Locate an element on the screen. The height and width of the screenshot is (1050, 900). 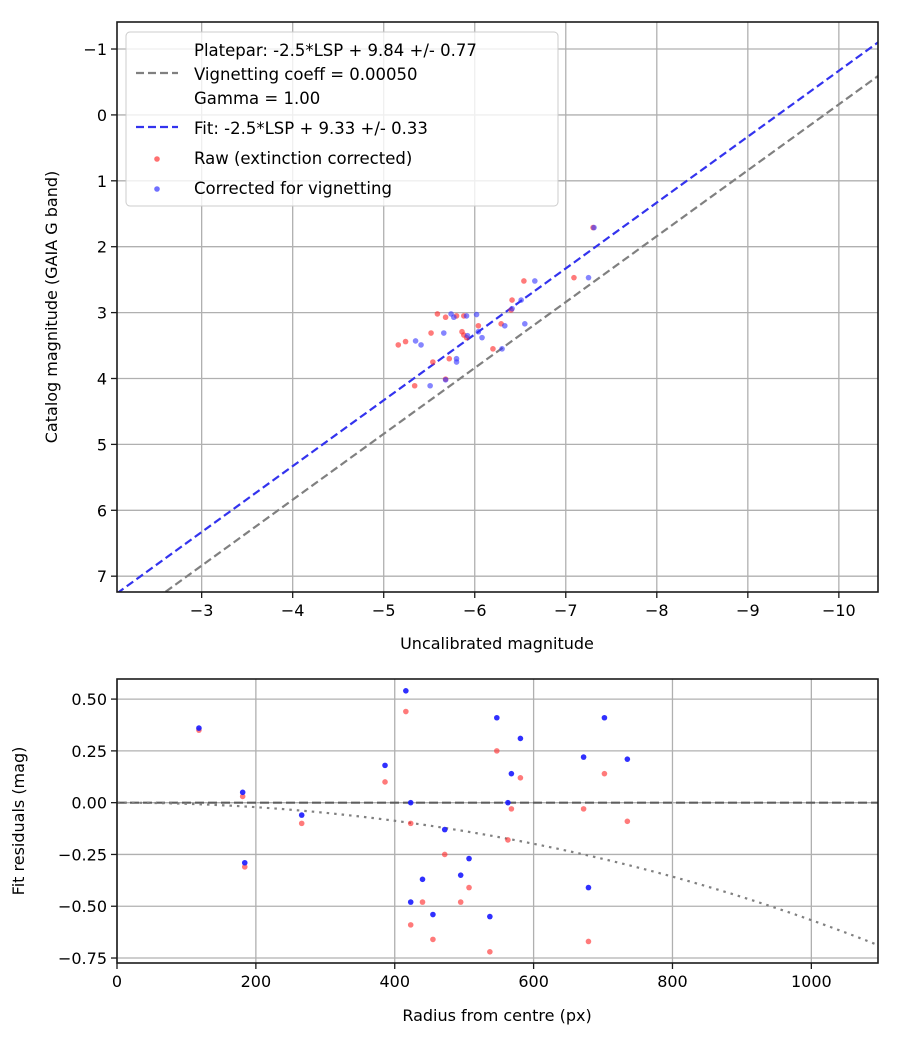
top-x-tick-label: −9 is located at coordinates (748, 610).